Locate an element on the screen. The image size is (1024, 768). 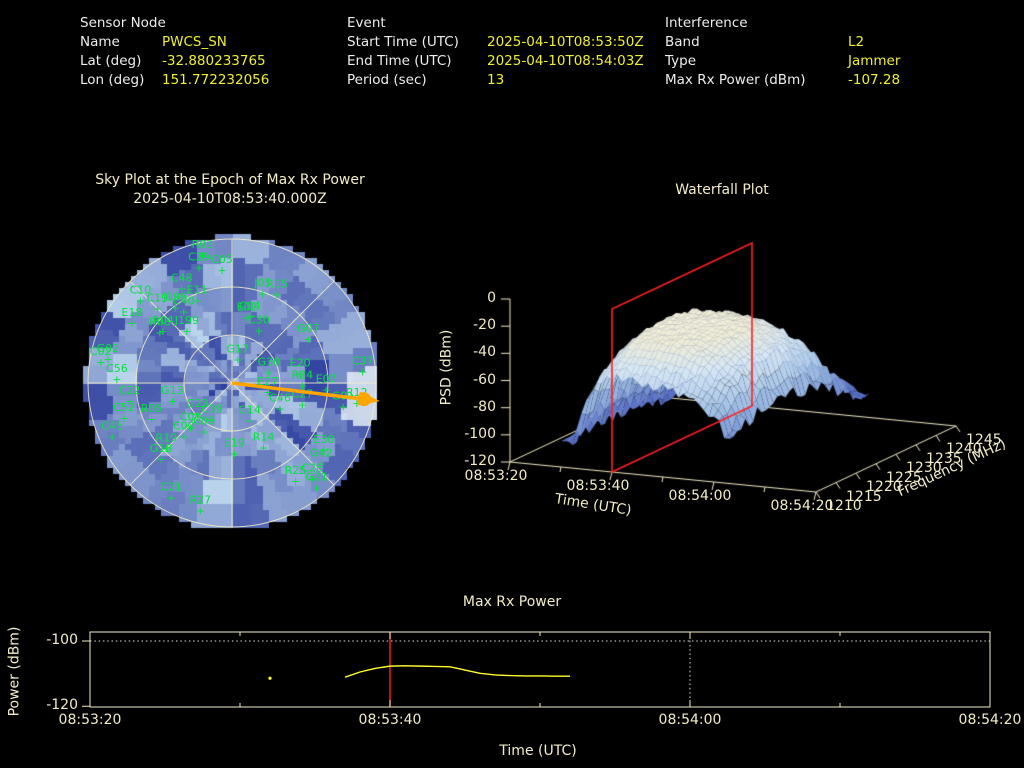
sensor-row-name: Name PWCS_SN is located at coordinates (174, 42).